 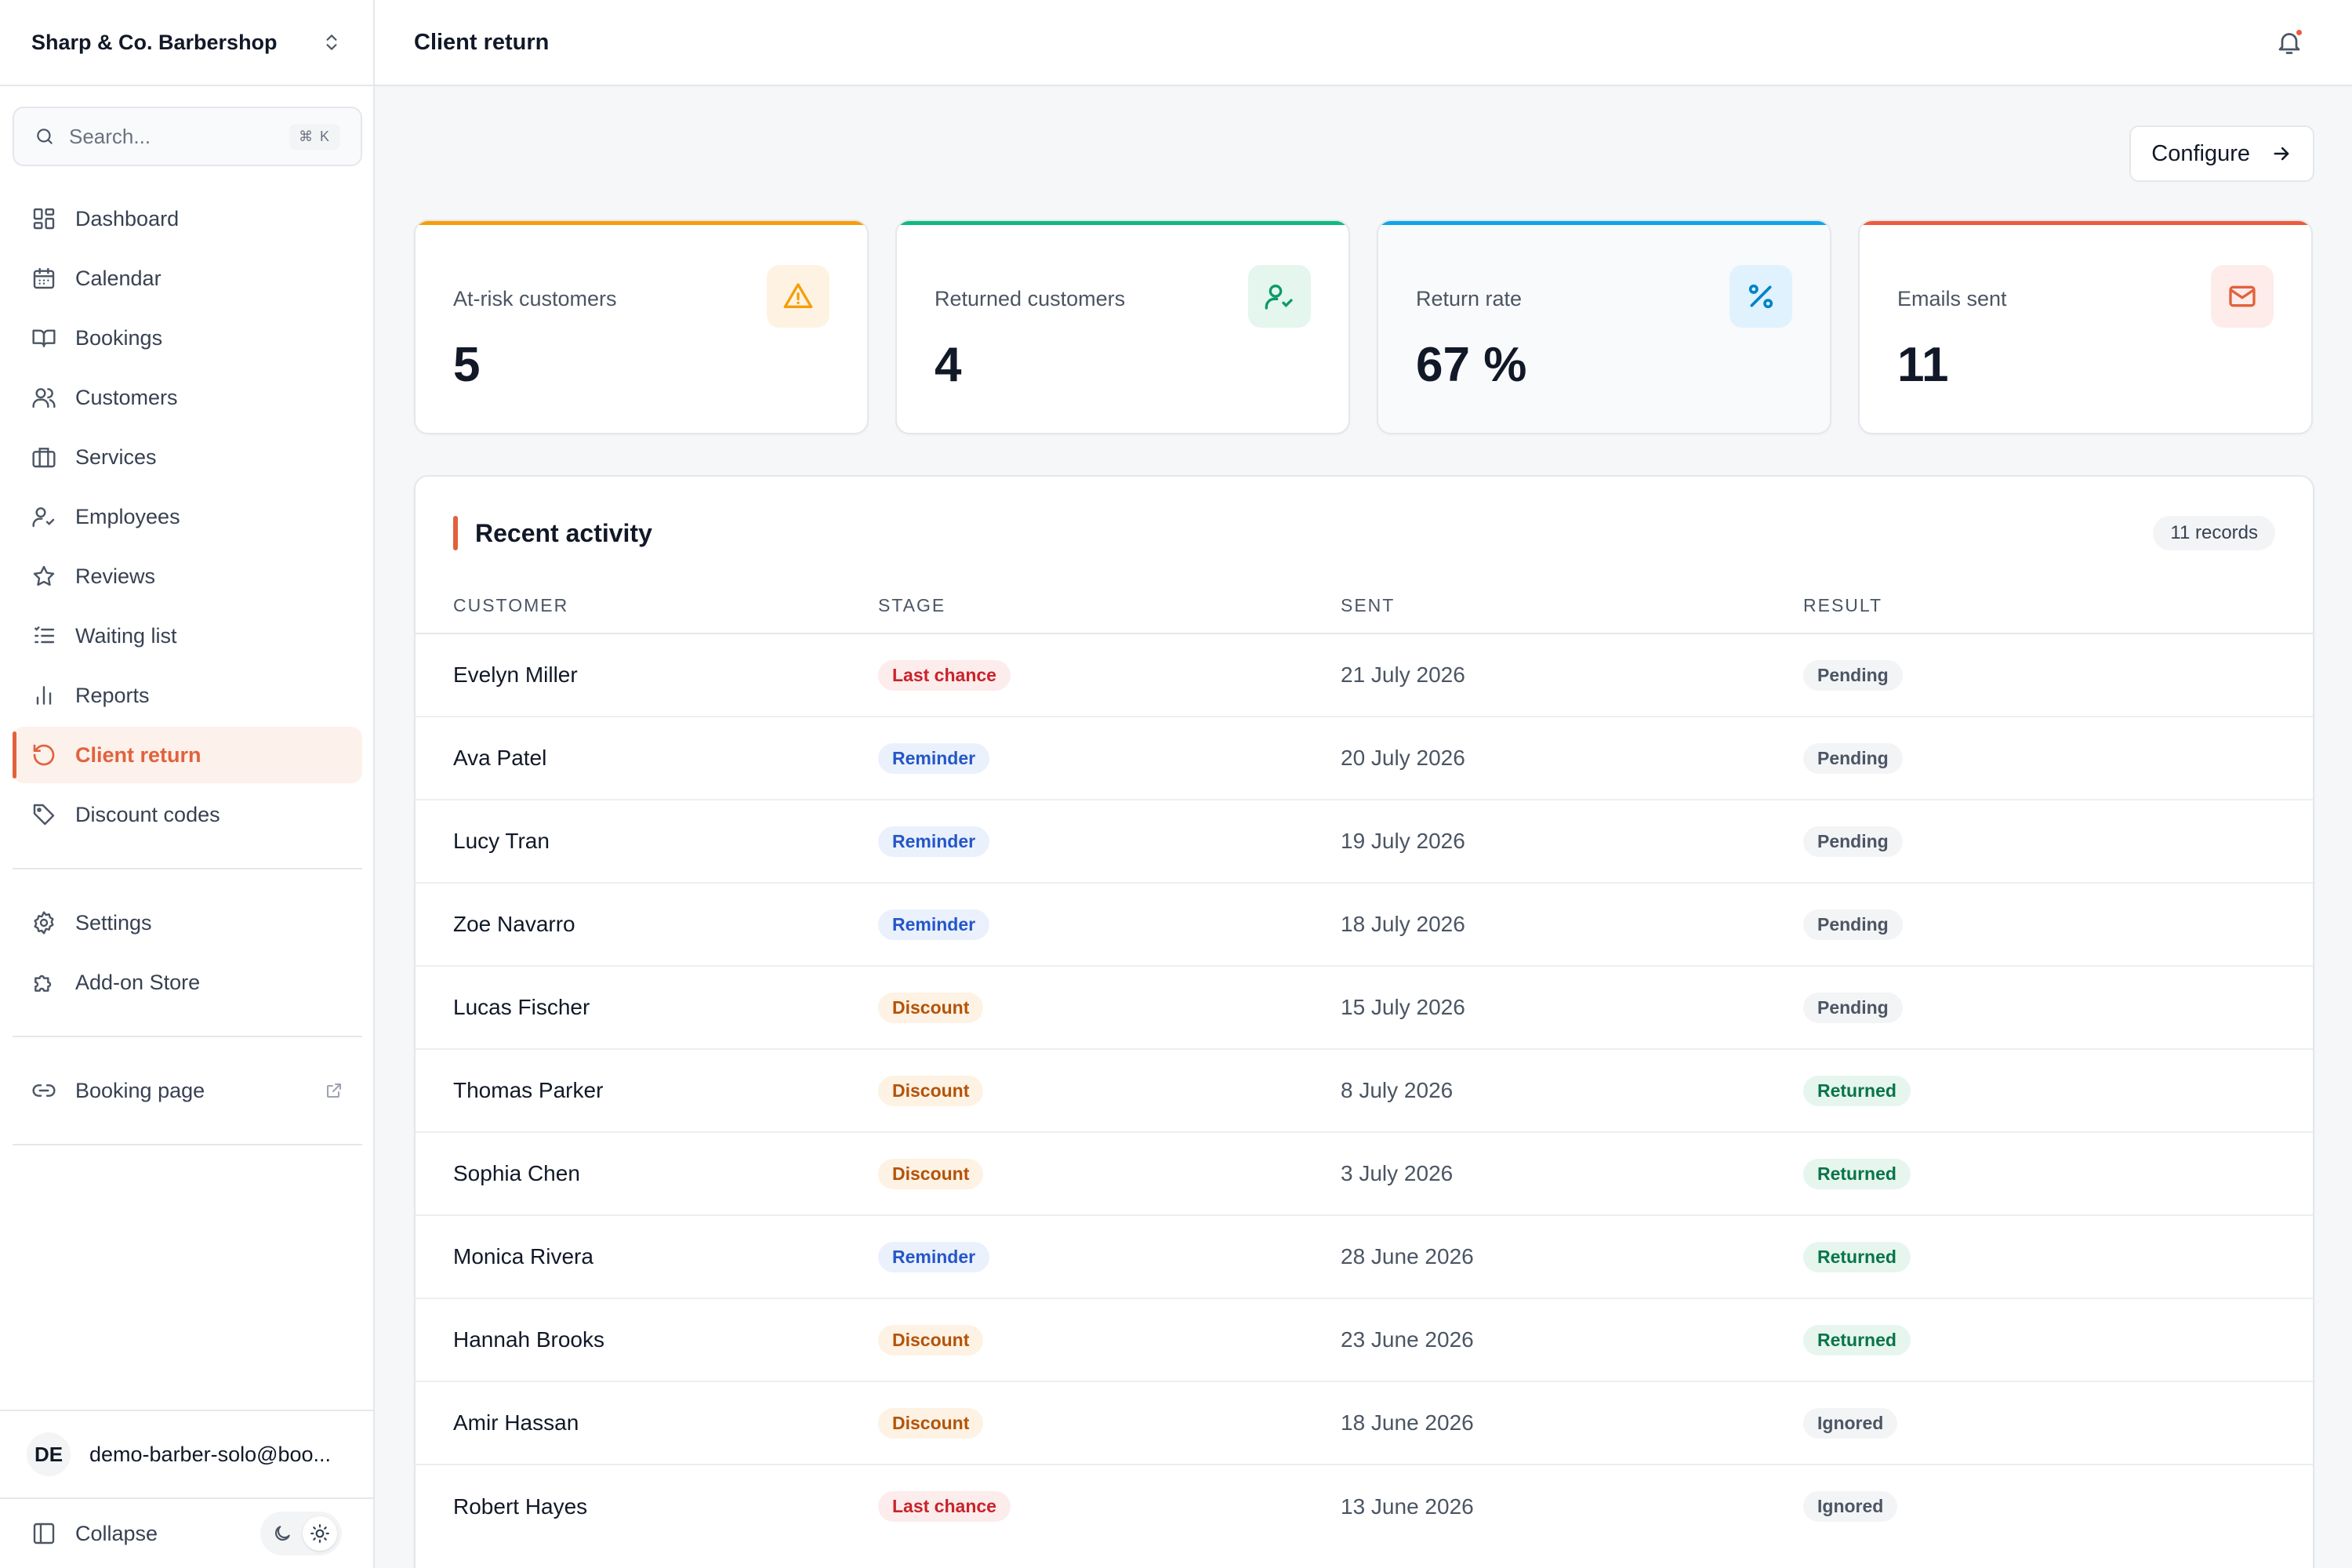 What do you see at coordinates (521, 1007) in the screenshot?
I see `customer-name: Lucas Fischer` at bounding box center [521, 1007].